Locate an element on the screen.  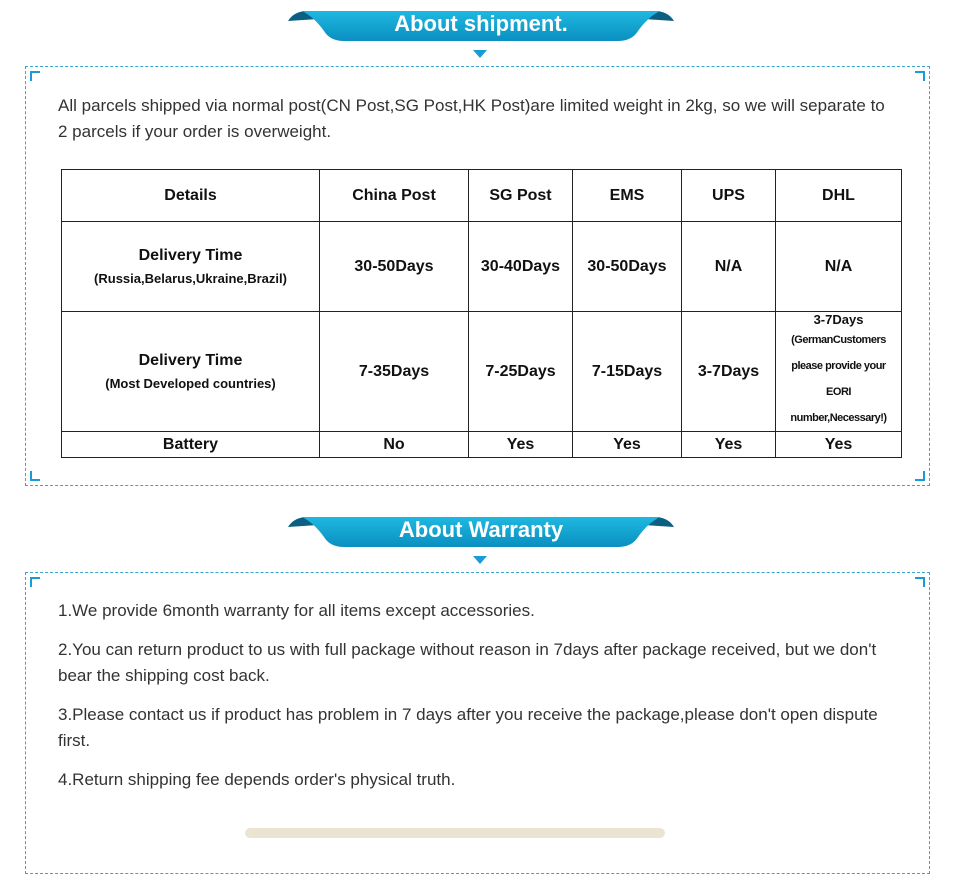
header-ems: EMS is located at coordinates (627, 195).